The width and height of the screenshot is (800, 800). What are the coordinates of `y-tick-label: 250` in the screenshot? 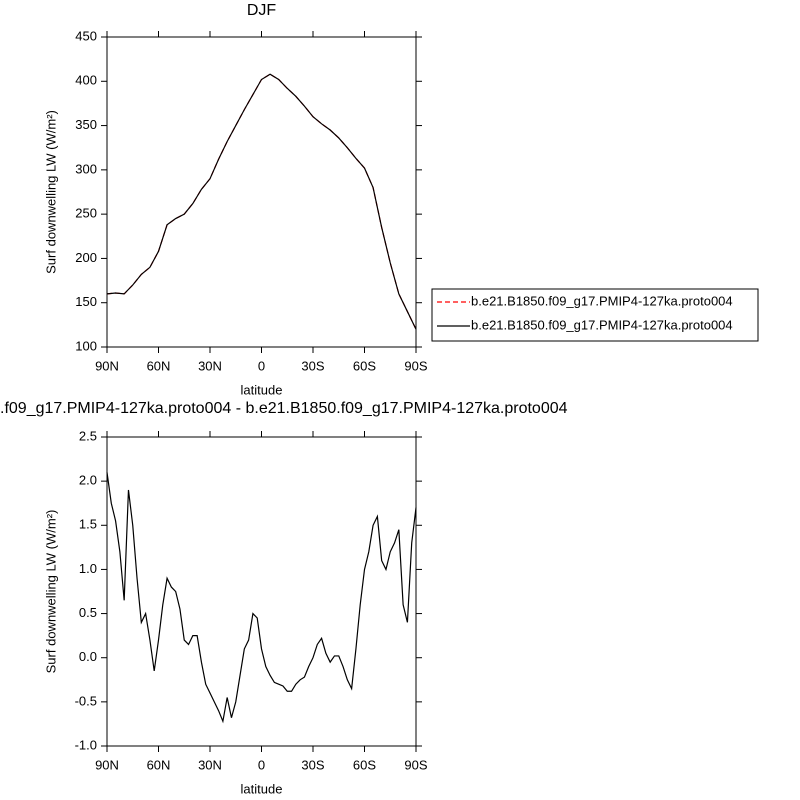 It's located at (86, 213).